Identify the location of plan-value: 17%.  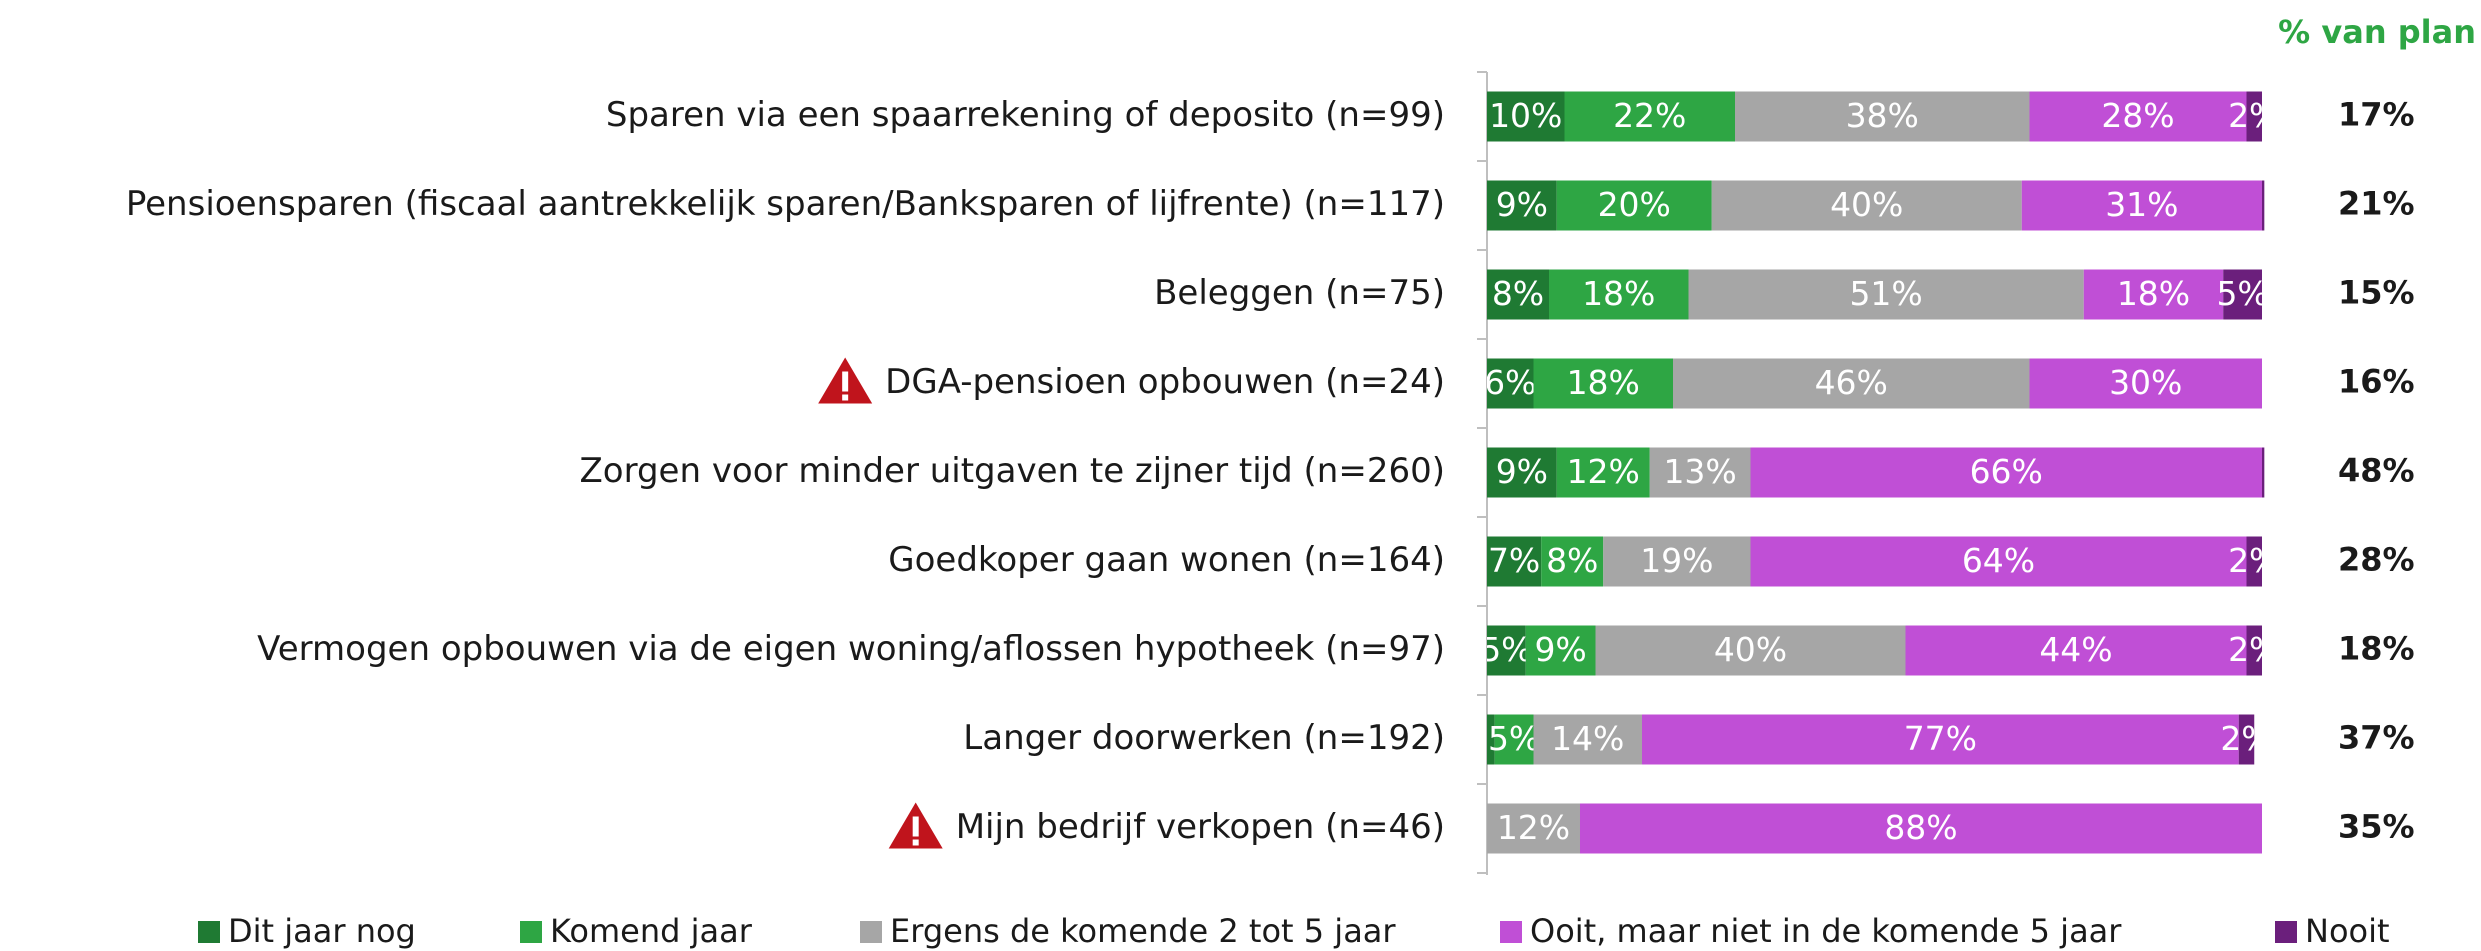
(2376, 115).